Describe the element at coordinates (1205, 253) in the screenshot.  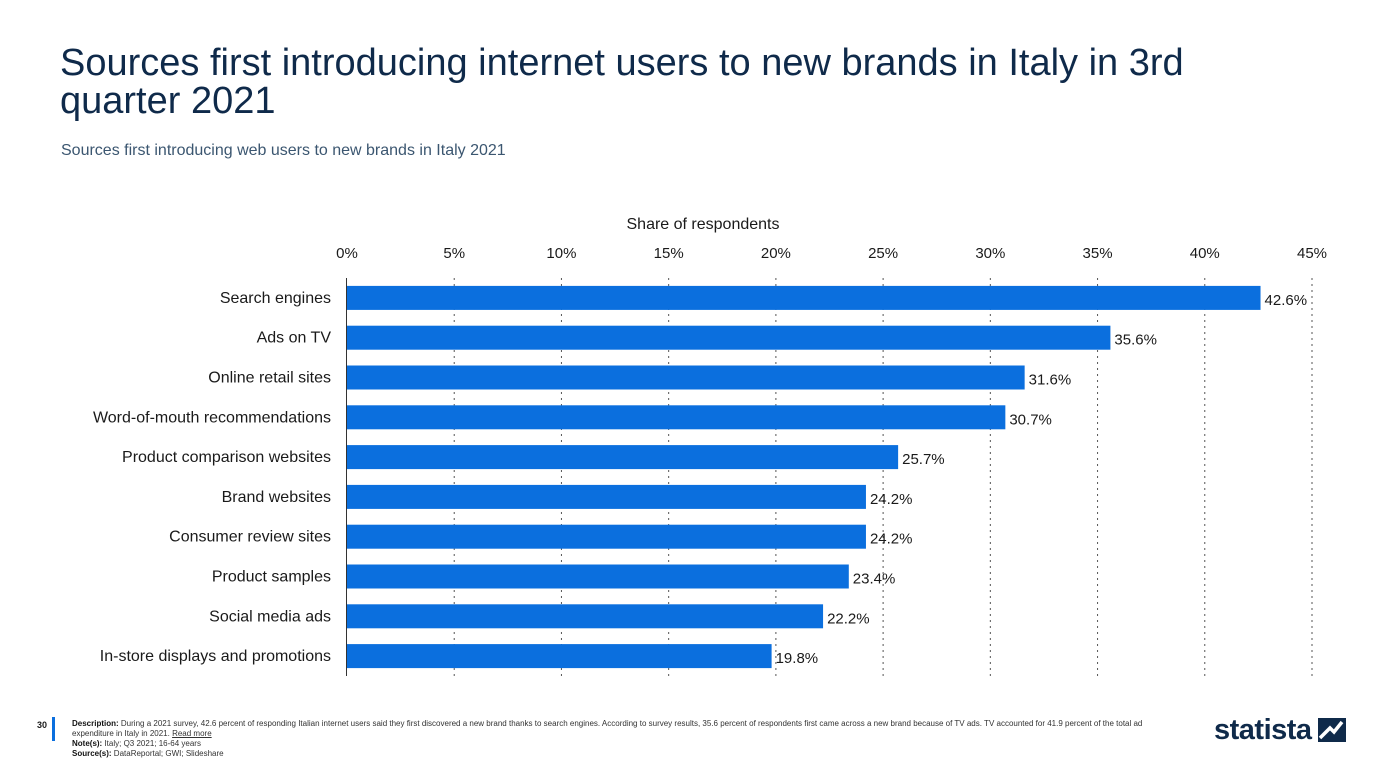
I see `x-tick-label: 40%` at that location.